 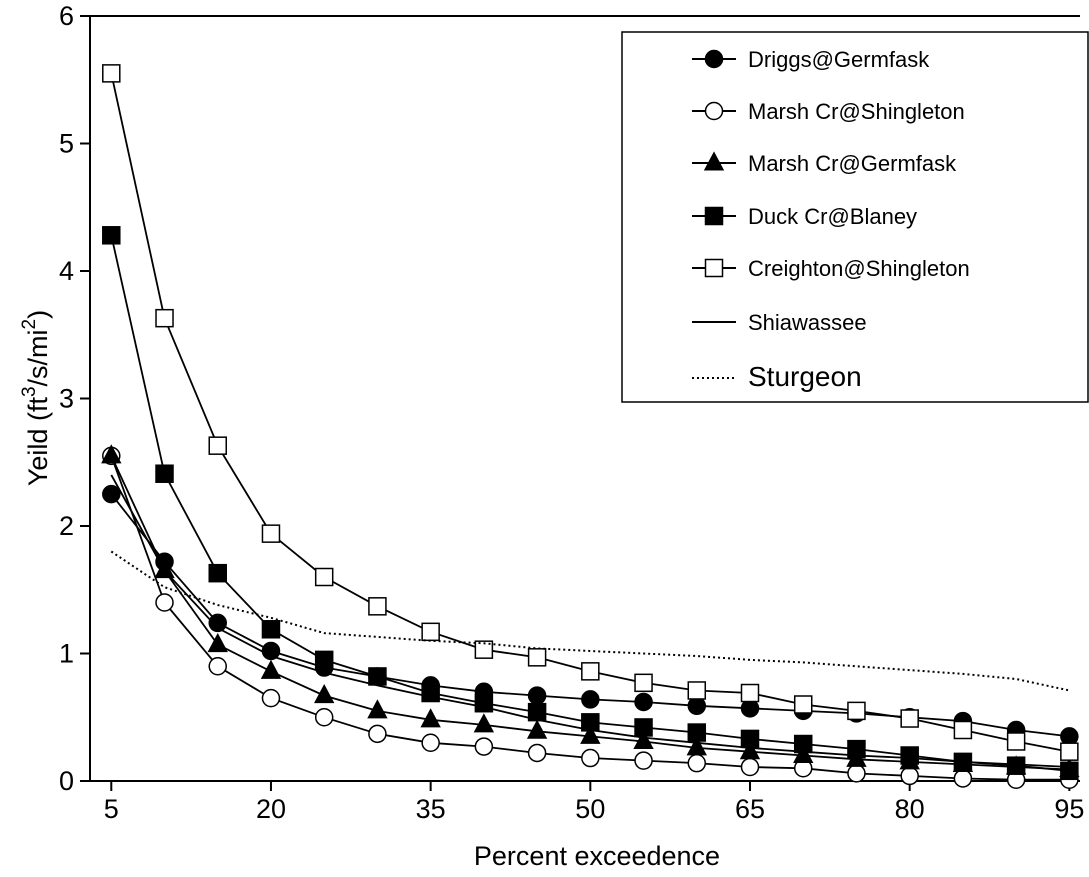 What do you see at coordinates (66, 271) in the screenshot?
I see `y-tick-label: 4` at bounding box center [66, 271].